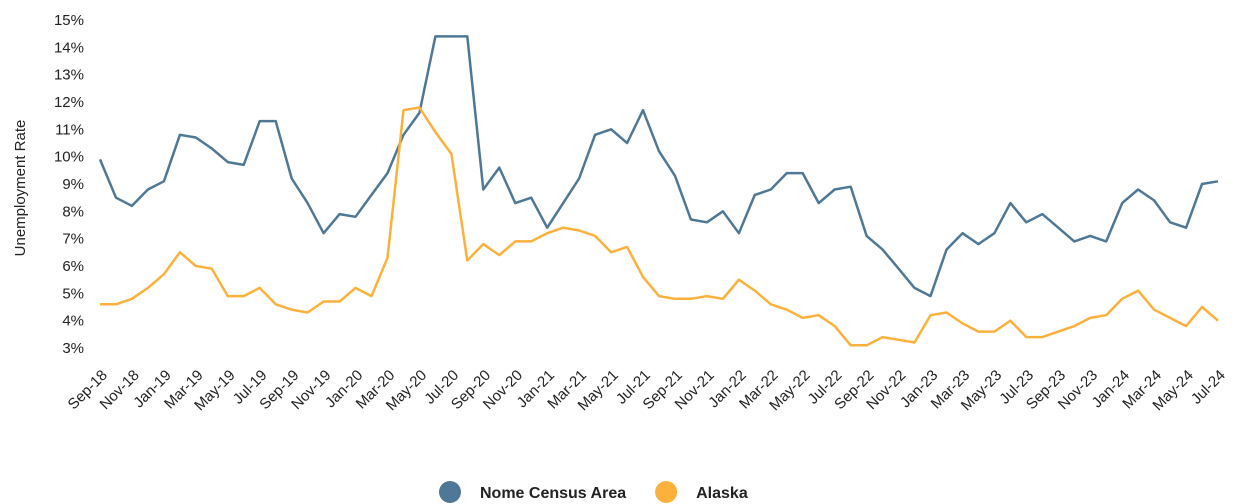 Image resolution: width=1238 pixels, height=504 pixels. Describe the element at coordinates (553, 493) in the screenshot. I see `legend-label: Nome Census Area` at that location.